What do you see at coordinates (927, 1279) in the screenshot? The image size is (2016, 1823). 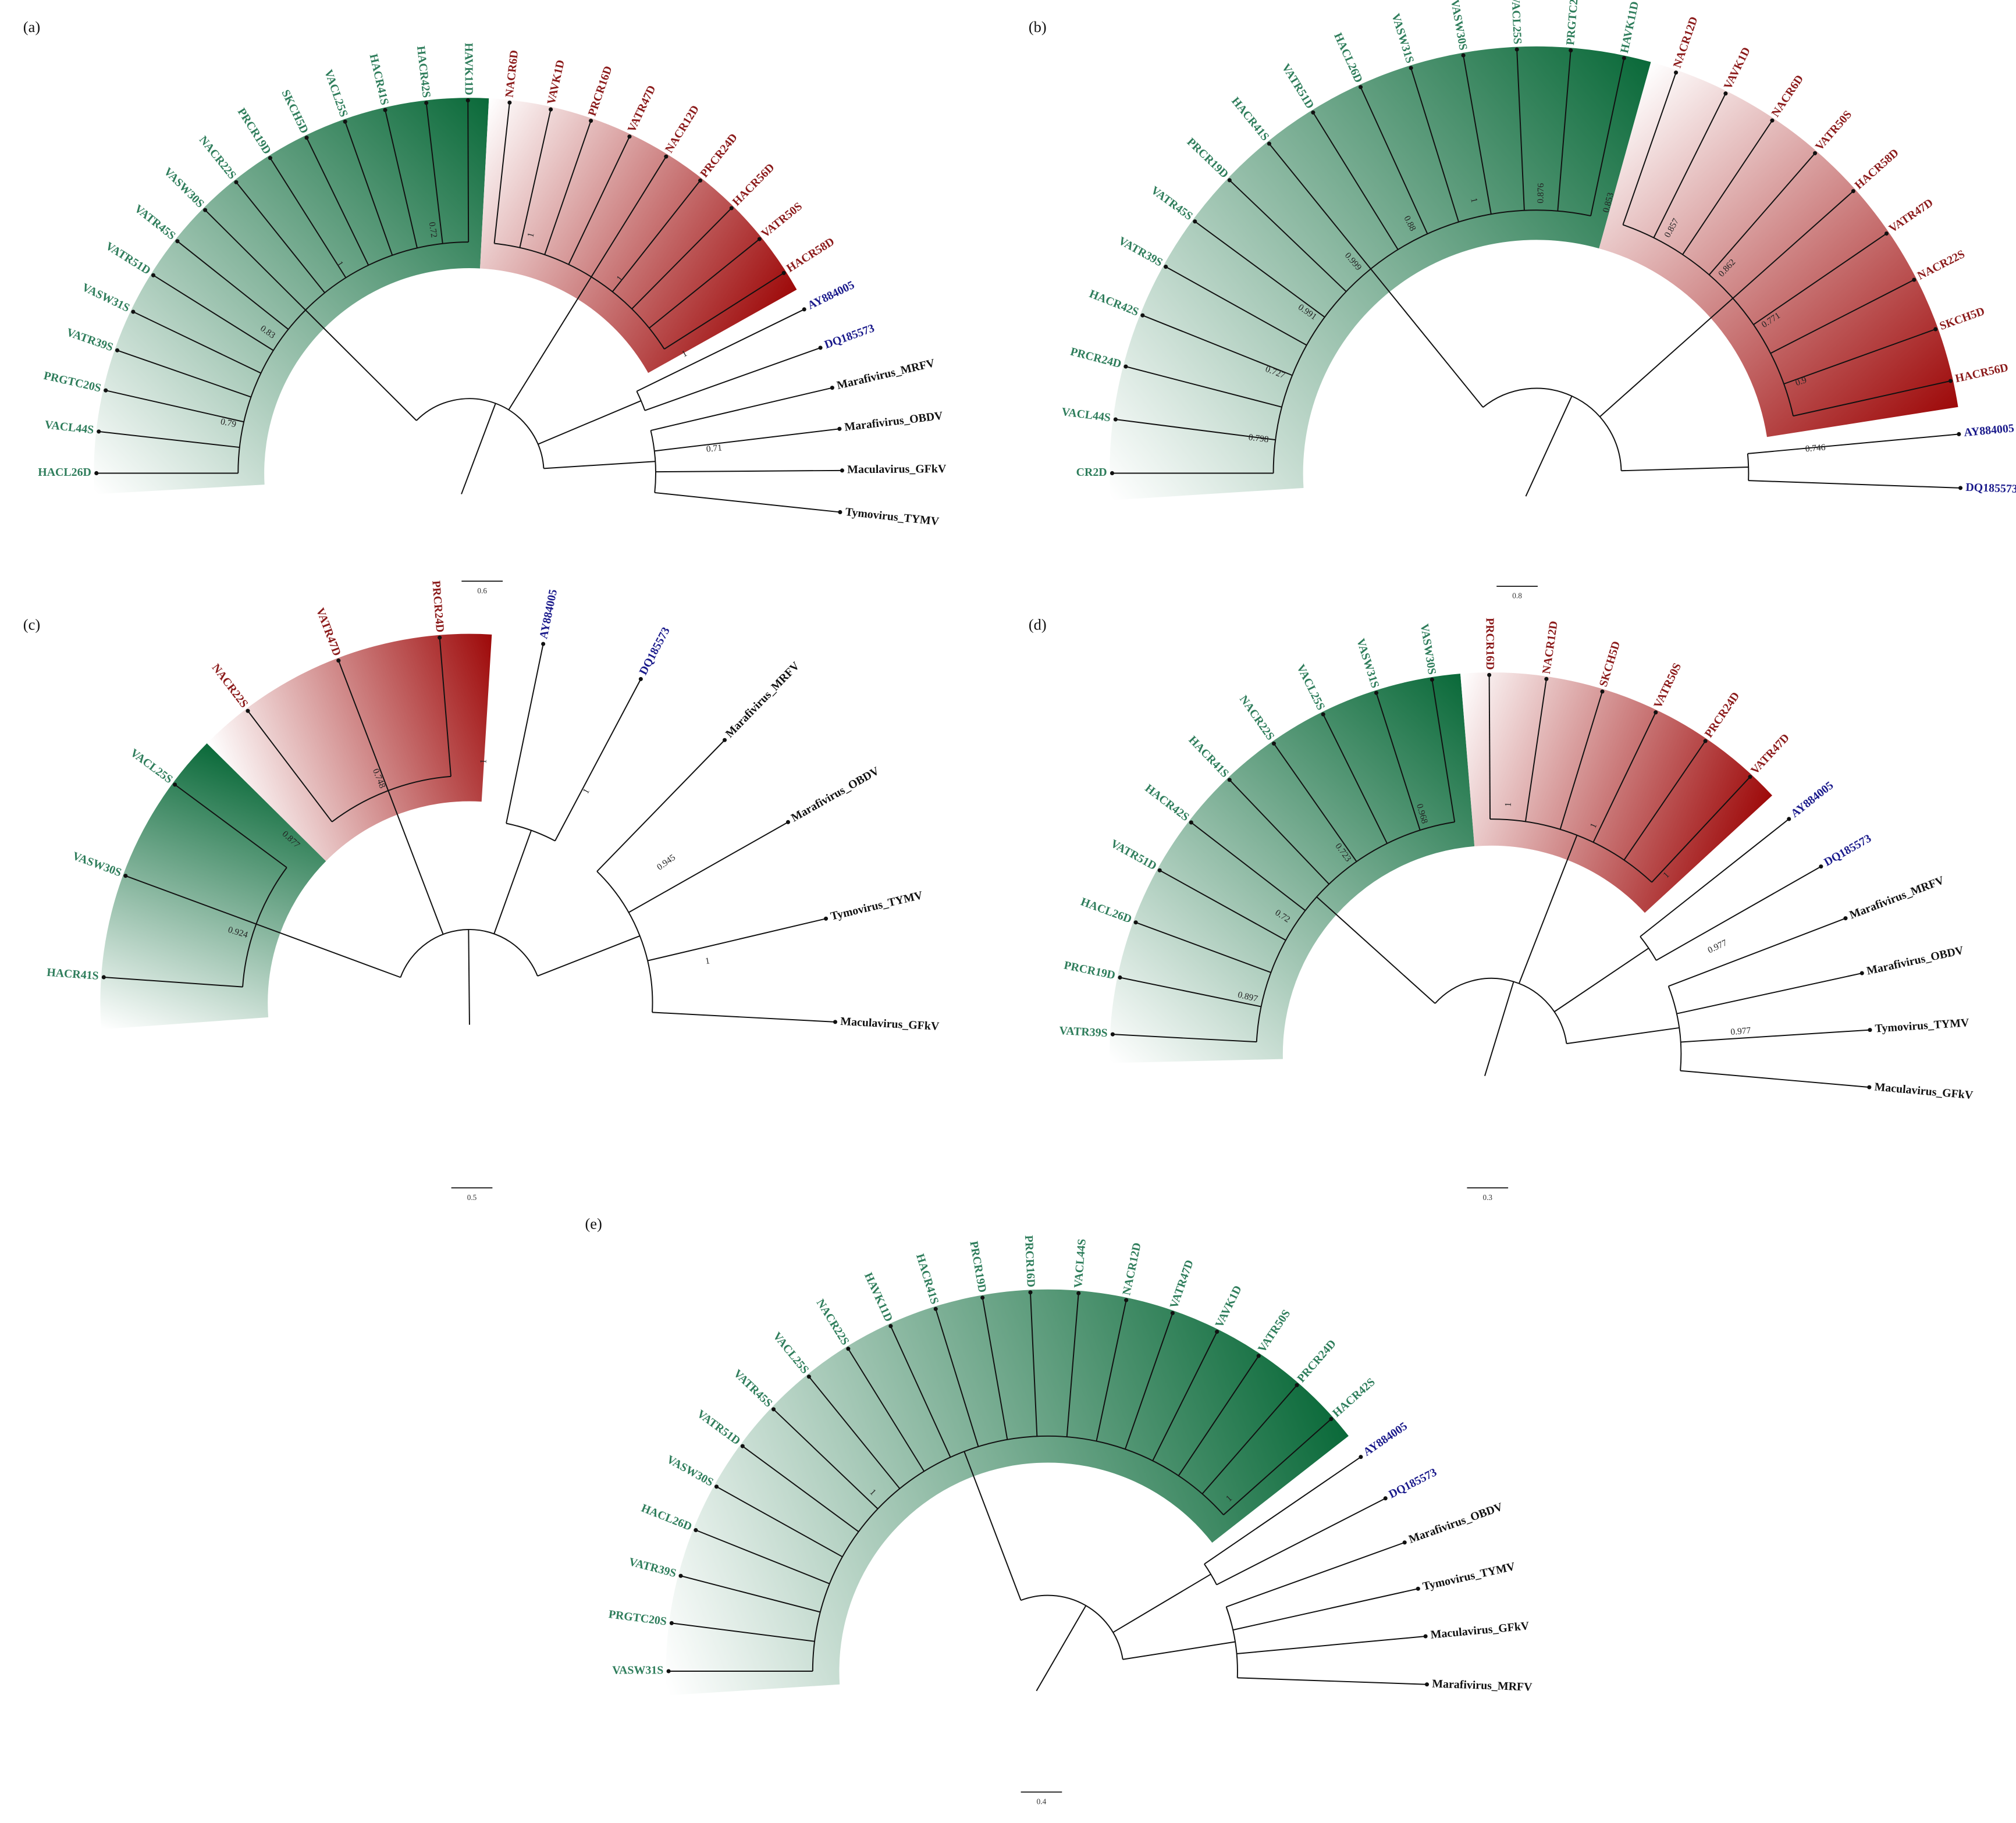 I see `leaf-label: HACR41S` at bounding box center [927, 1279].